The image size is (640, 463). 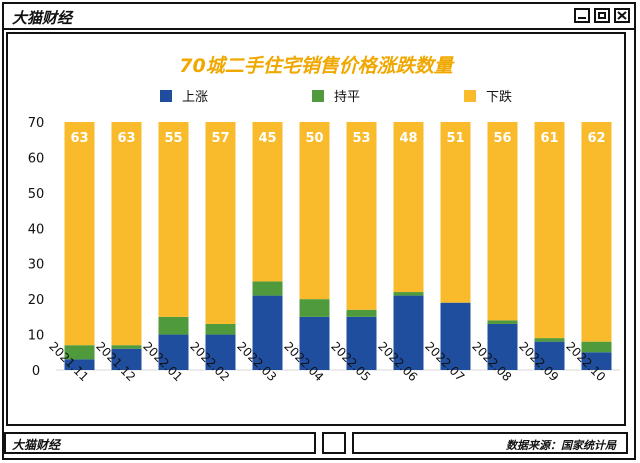 What do you see at coordinates (36, 371) in the screenshot?
I see `y-tick-label: 0` at bounding box center [36, 371].